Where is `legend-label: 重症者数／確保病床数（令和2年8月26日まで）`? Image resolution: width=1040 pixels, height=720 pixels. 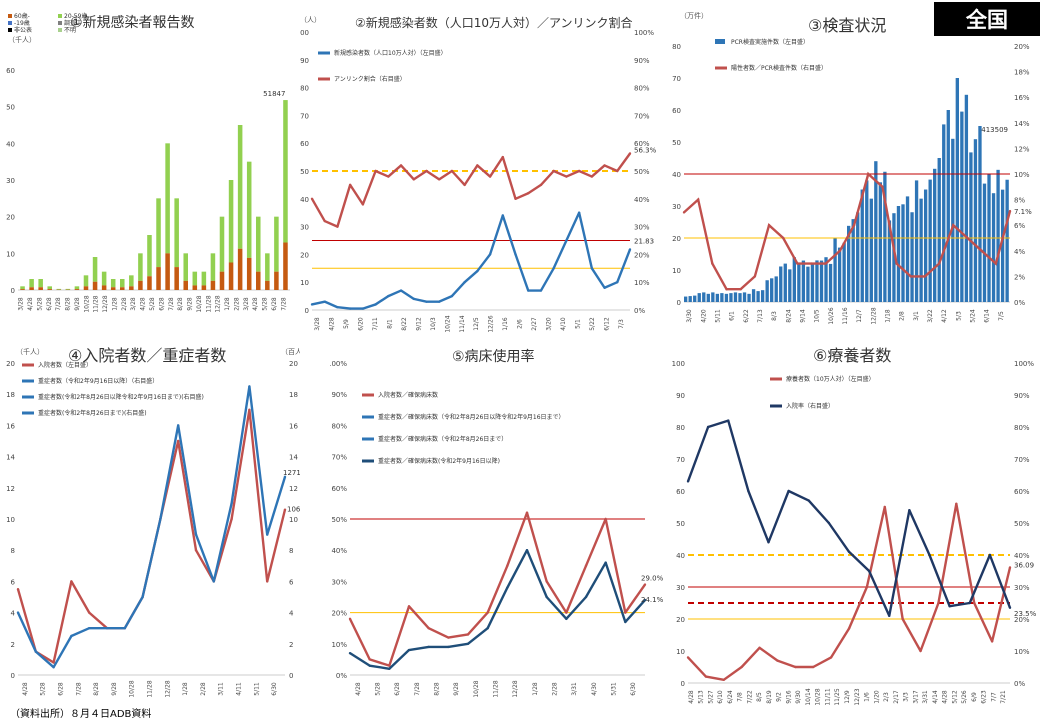 legend-label: 重症者数／確保病床数（令和2年8月26日まで） is located at coordinates (442, 439).